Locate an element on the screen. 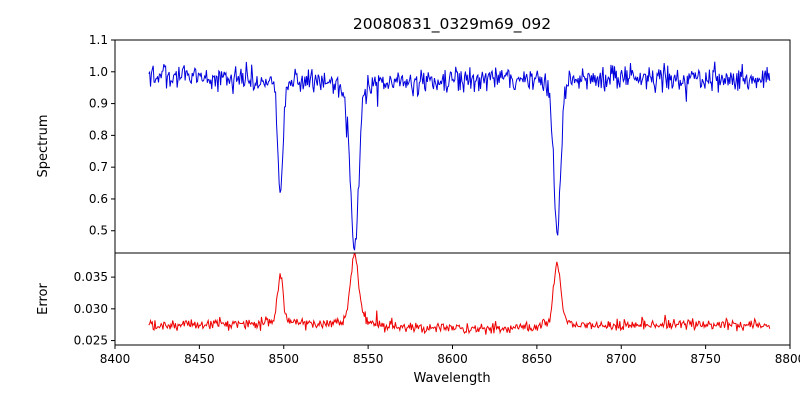 Image resolution: width=800 pixels, height=400 pixels. x-tick-label: 8750 is located at coordinates (705, 359).